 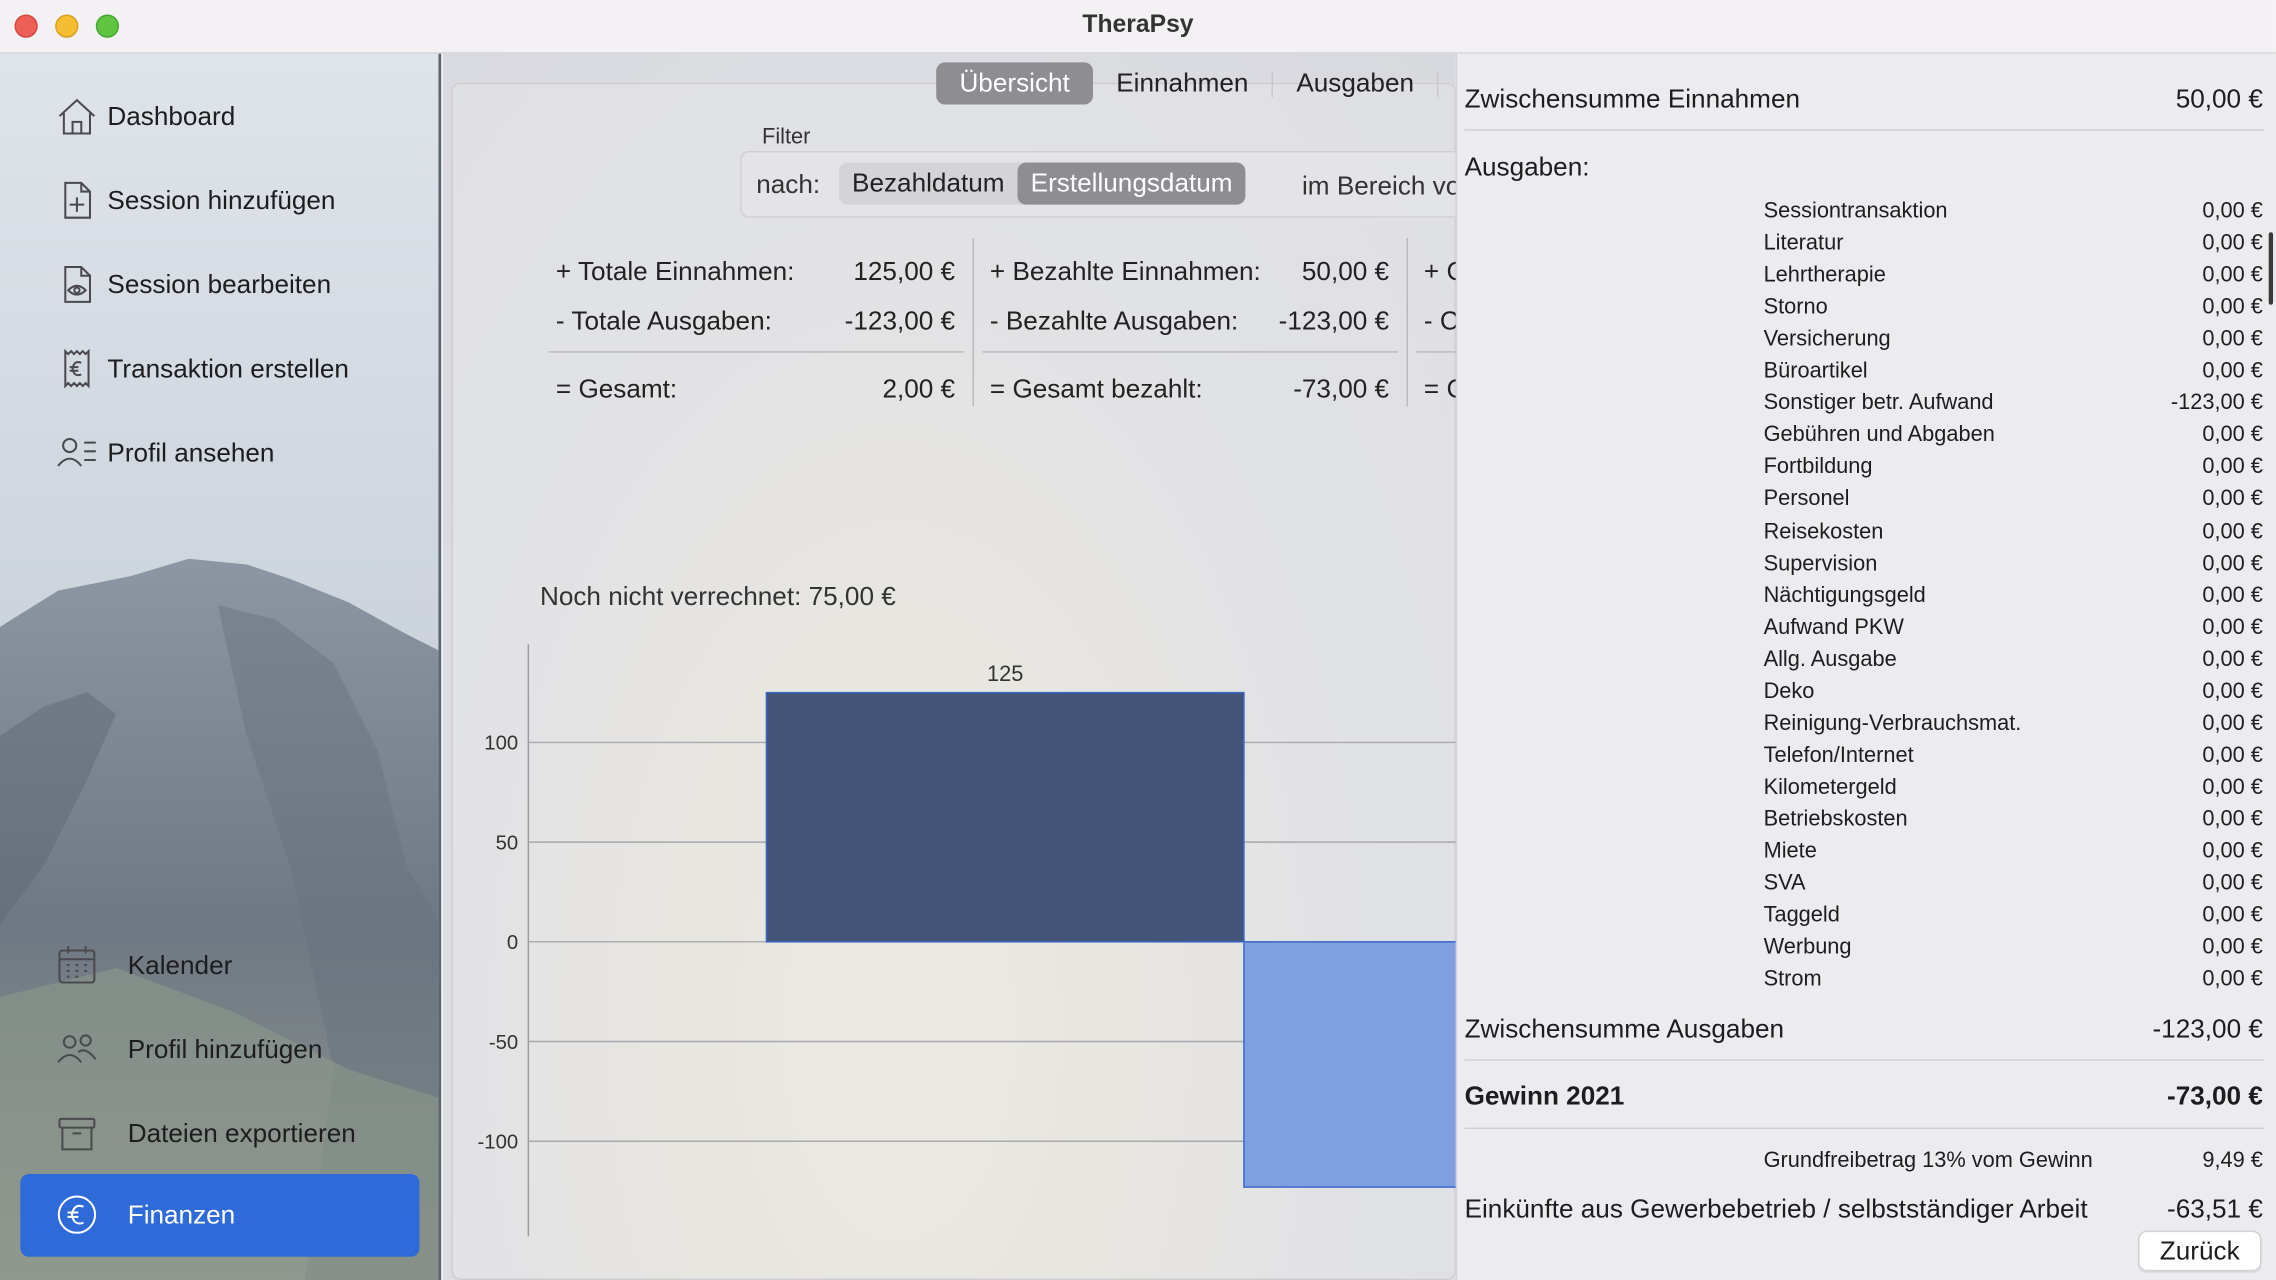 I want to click on total-income-value: 125,00 €, so click(x=904, y=271).